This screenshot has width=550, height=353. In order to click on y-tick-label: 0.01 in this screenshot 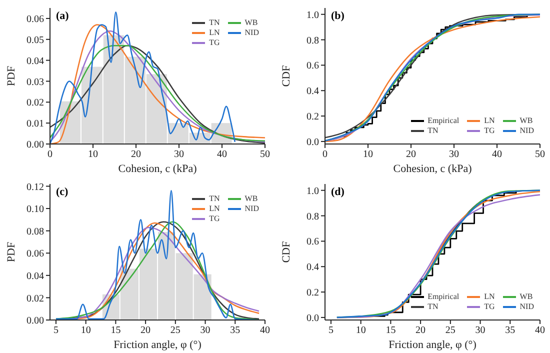, I will do `click(35, 124)`.